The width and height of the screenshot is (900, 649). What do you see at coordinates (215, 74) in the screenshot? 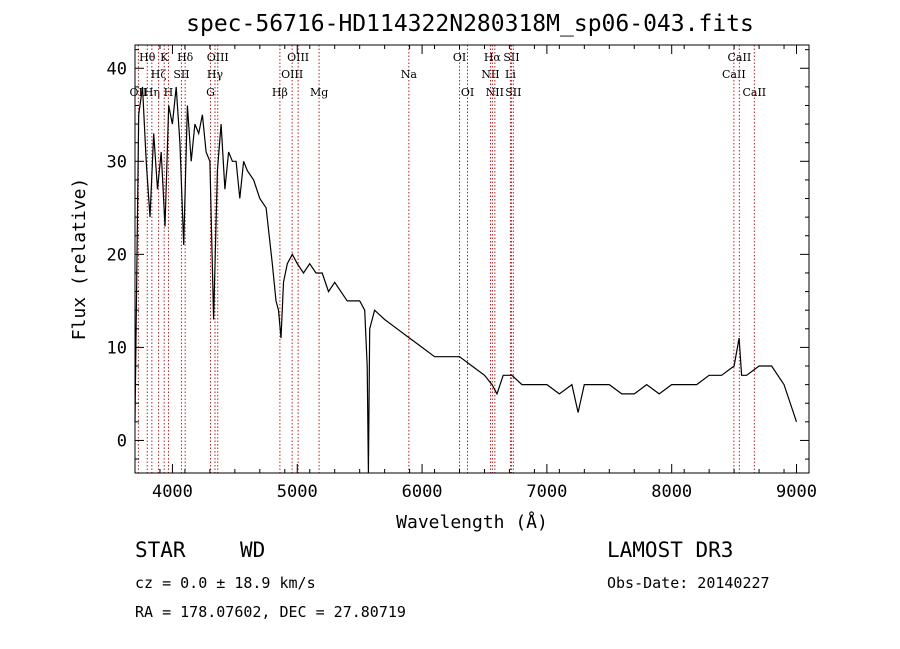
I see `line-marker-label: Hγ` at bounding box center [215, 74].